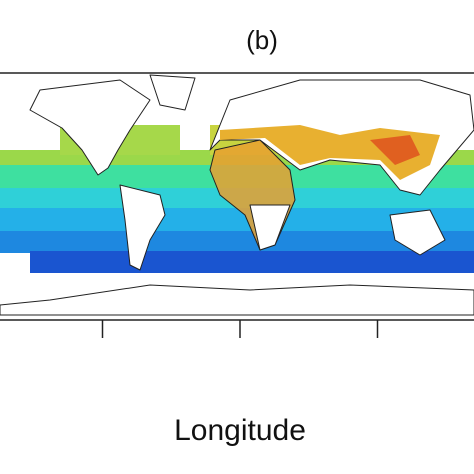 The width and height of the screenshot is (474, 474). I want to click on north-america, so click(90, 127).